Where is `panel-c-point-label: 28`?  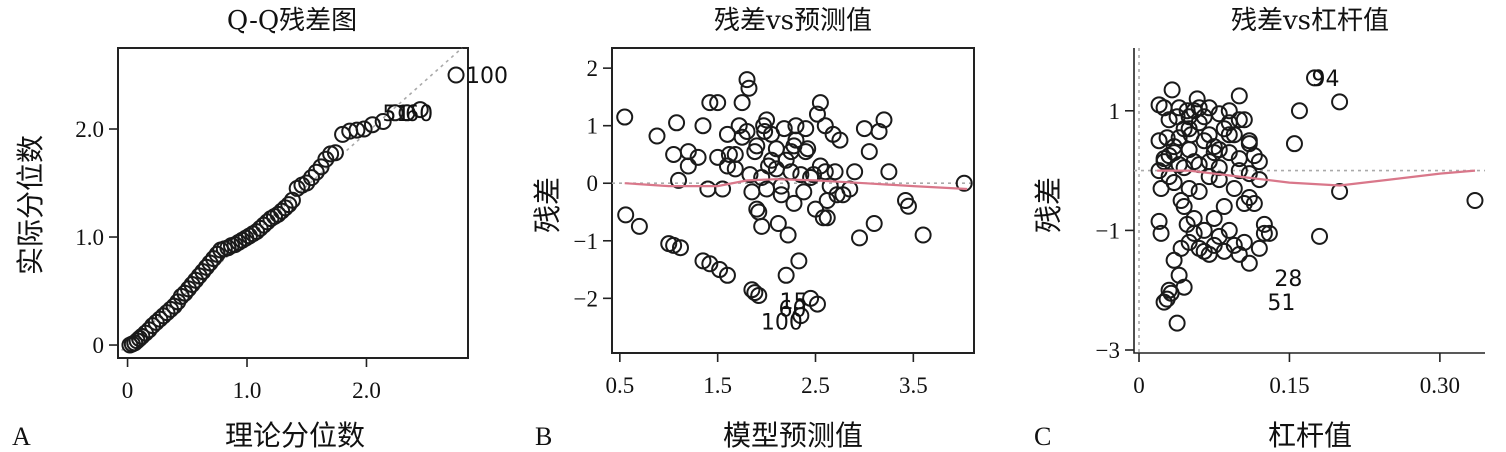 panel-c-point-label: 28 is located at coordinates (1288, 279).